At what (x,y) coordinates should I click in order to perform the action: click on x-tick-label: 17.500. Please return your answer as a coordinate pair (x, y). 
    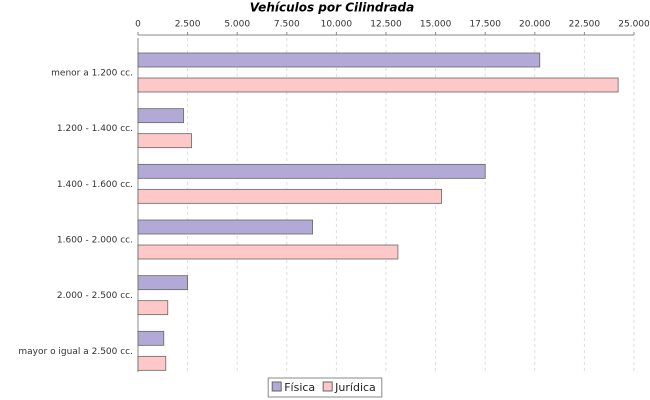
    Looking at the image, I should click on (485, 25).